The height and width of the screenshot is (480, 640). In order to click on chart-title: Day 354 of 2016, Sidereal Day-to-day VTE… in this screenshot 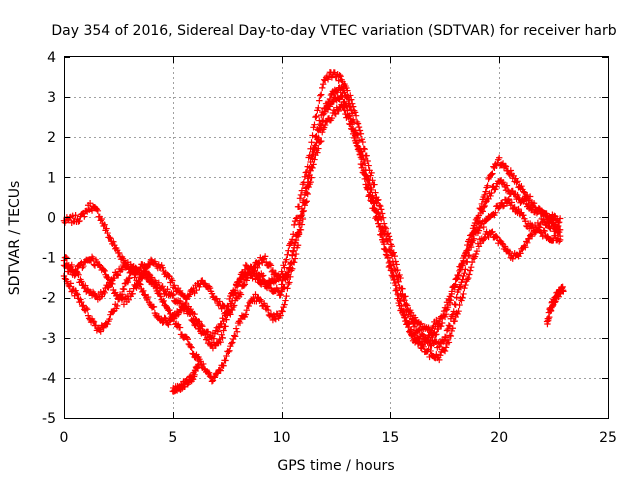, I will do `click(333, 31)`.